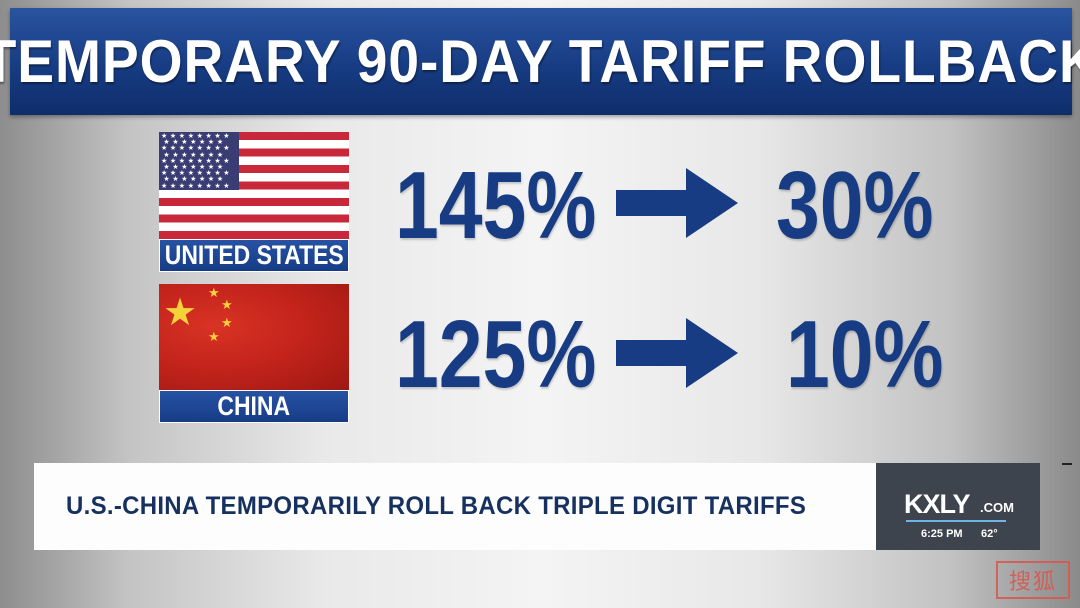 The height and width of the screenshot is (608, 1080). I want to click on station-logo-box: KXLY .COM 6:25 PM 62°, so click(958, 506).